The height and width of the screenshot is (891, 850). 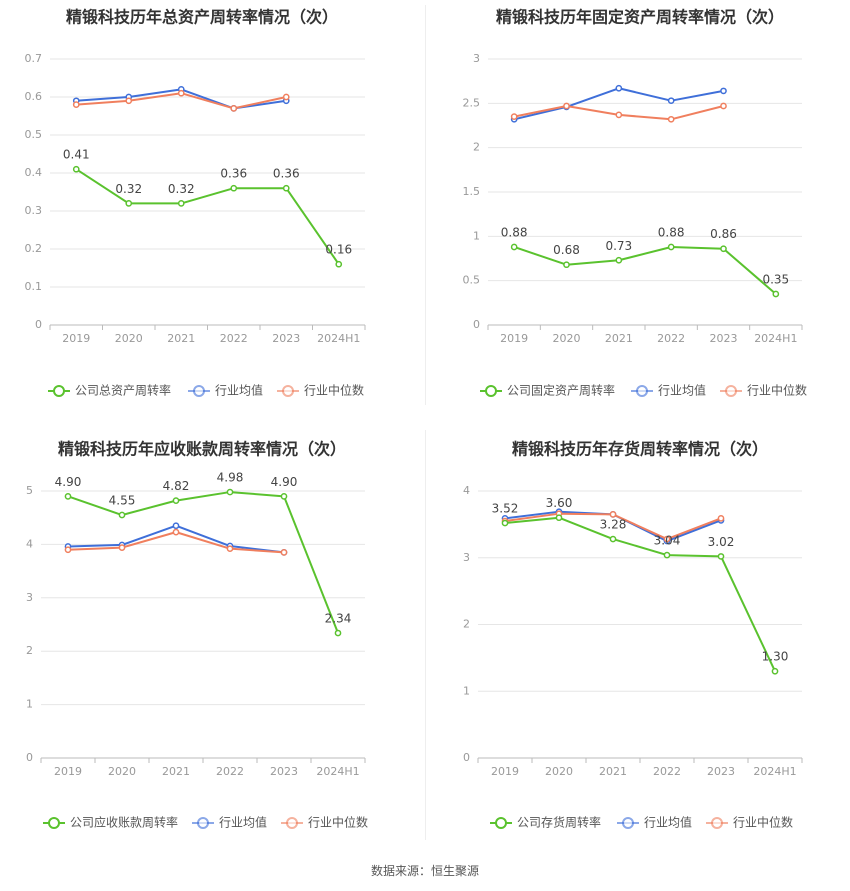 I want to click on y-tick-label: 0, so click(x=38, y=324).